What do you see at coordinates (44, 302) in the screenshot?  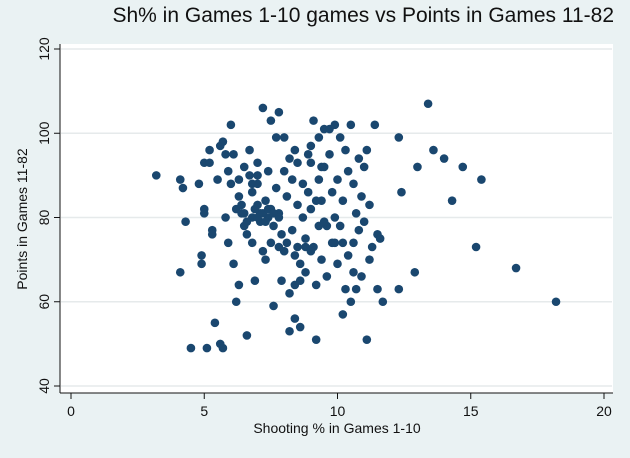 I see `y-tick-label: 60` at bounding box center [44, 302].